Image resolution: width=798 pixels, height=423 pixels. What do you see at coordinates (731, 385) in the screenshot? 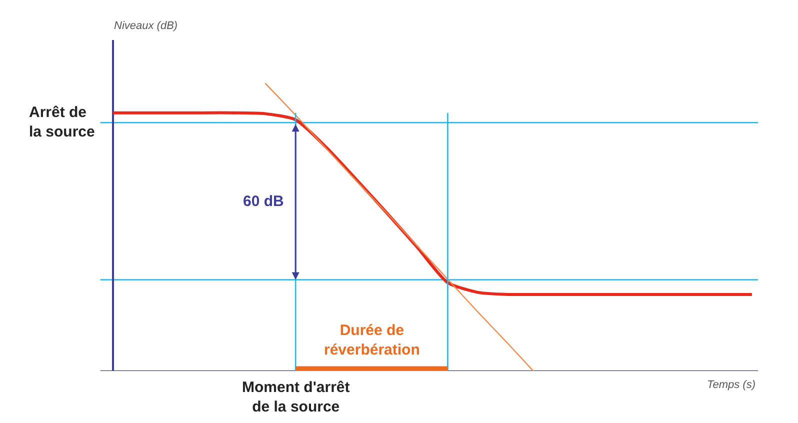
I see `x-axis-title: Temps (s)` at bounding box center [731, 385].